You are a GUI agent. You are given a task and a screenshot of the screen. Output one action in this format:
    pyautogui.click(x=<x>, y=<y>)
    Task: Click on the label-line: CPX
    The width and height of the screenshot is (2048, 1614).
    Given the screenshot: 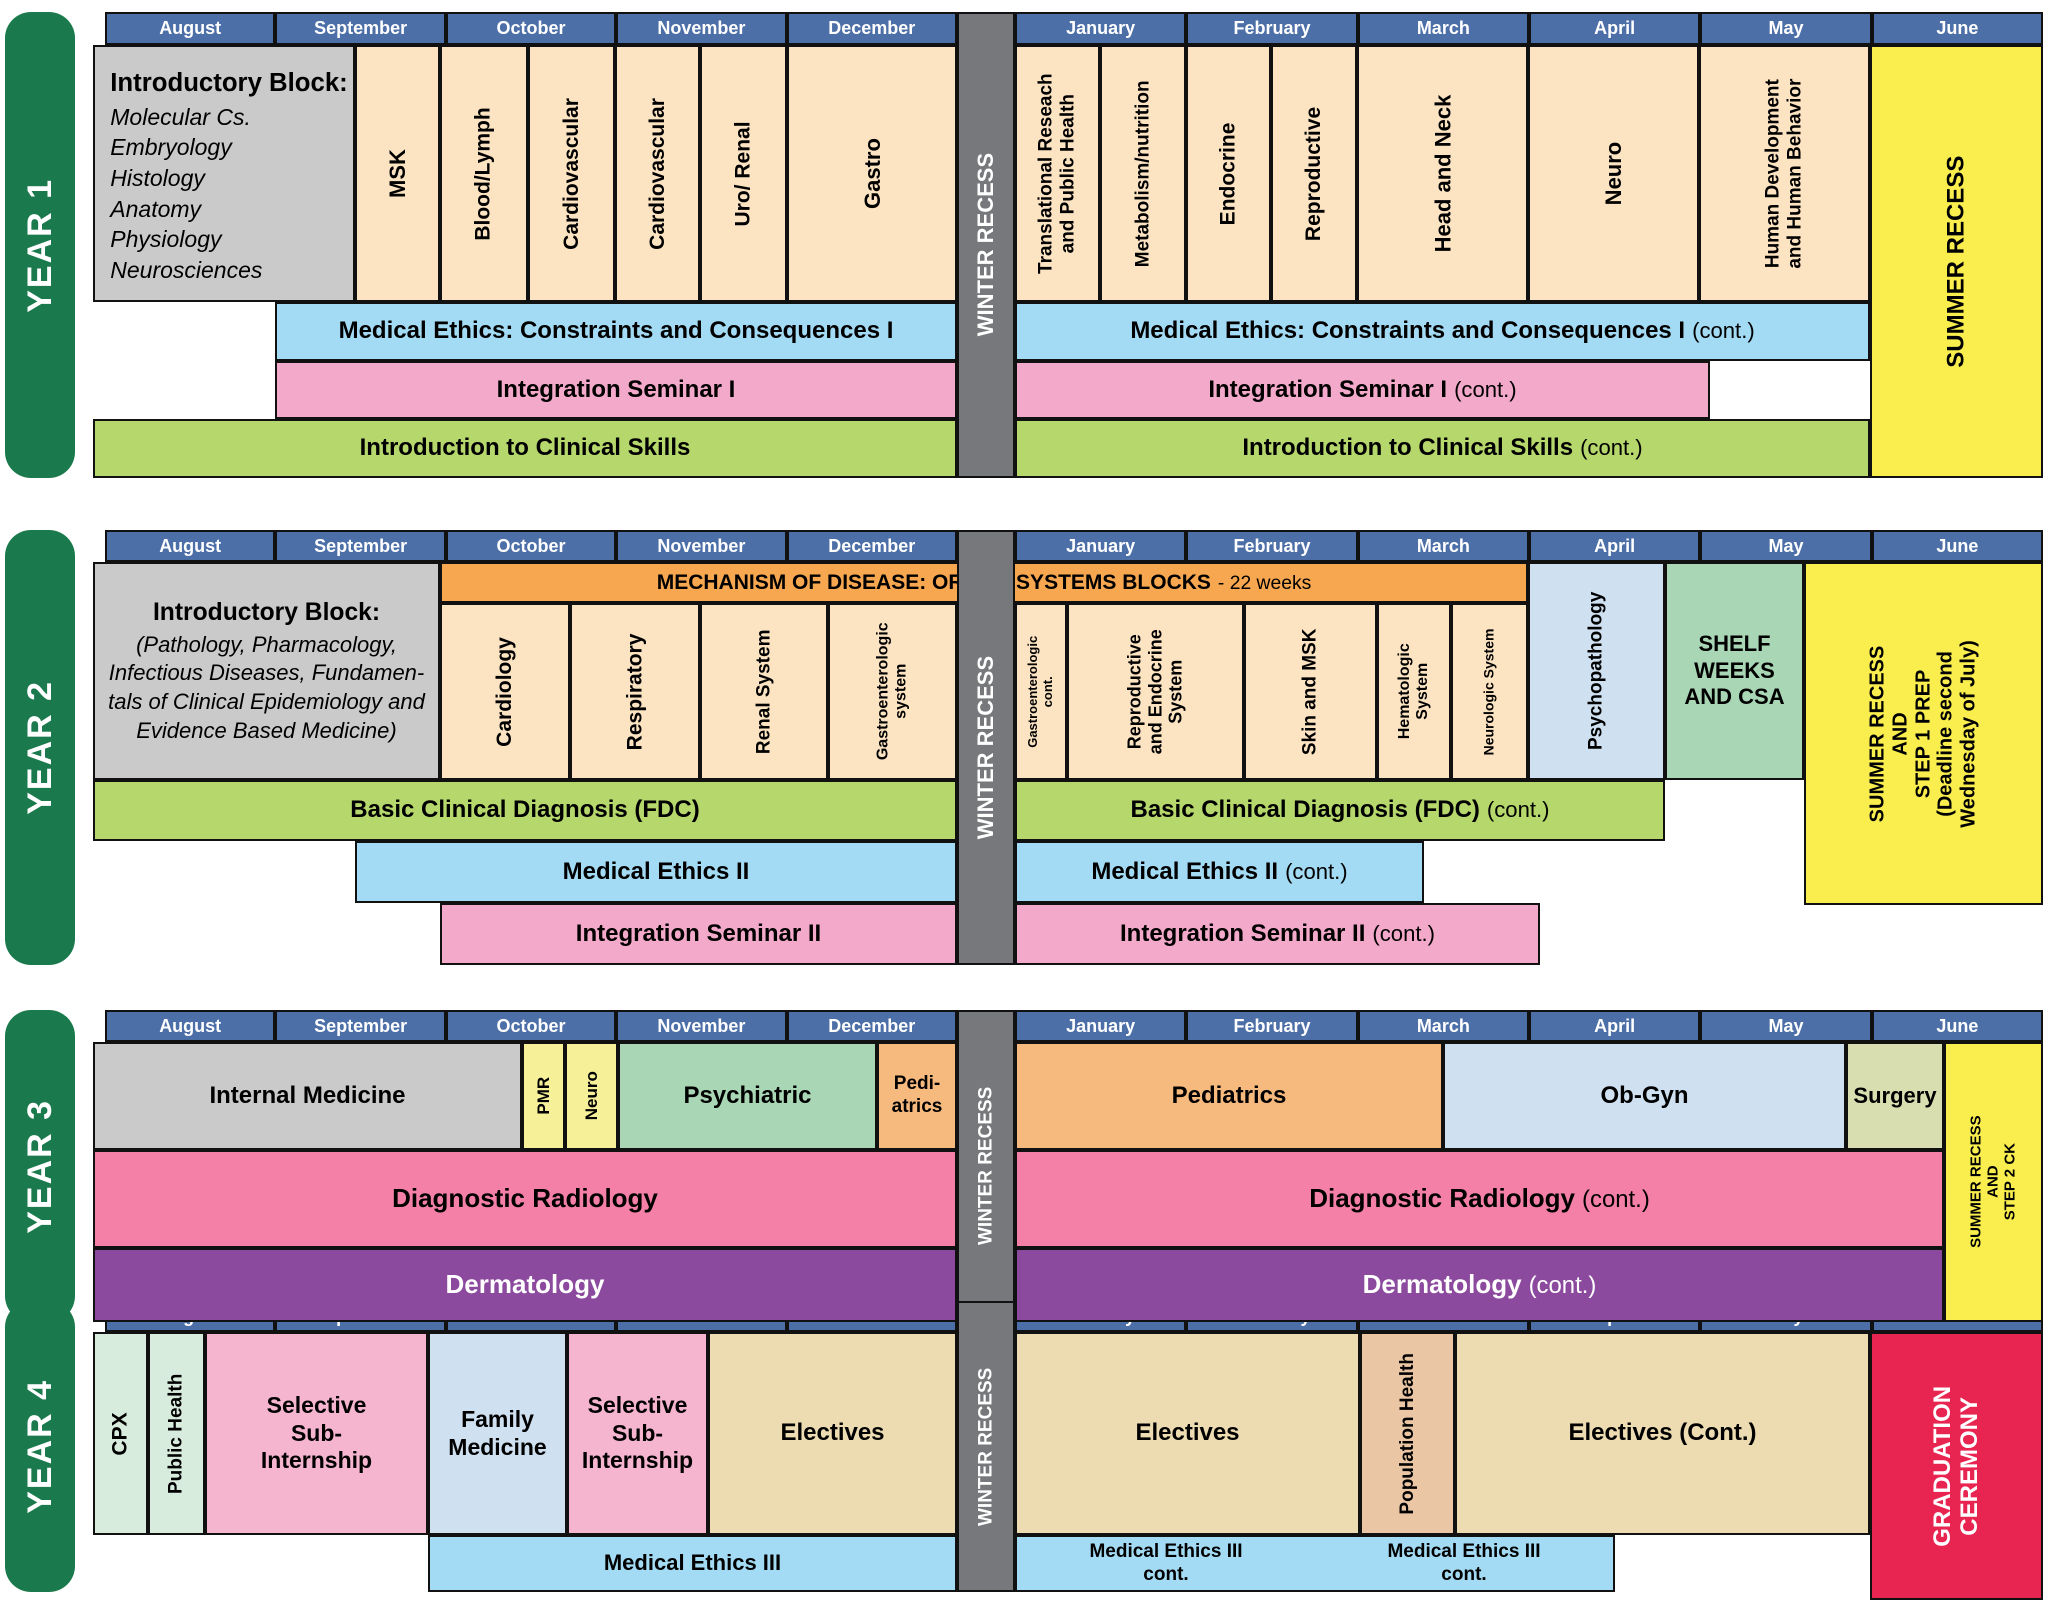 What is the action you would take?
    pyautogui.click(x=120, y=1433)
    